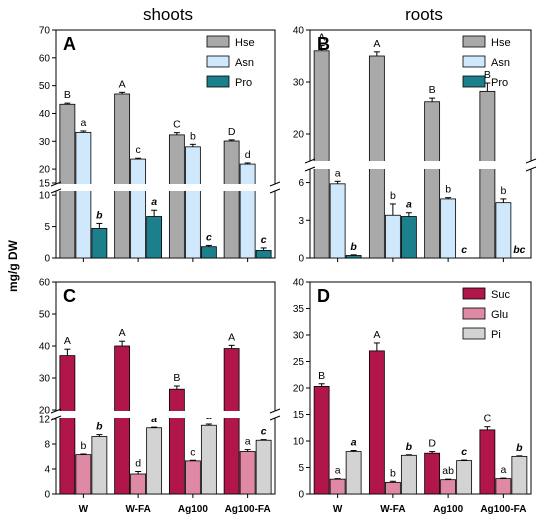  What do you see at coordinates (263, 254) in the screenshot?
I see `bar-pro` at bounding box center [263, 254].